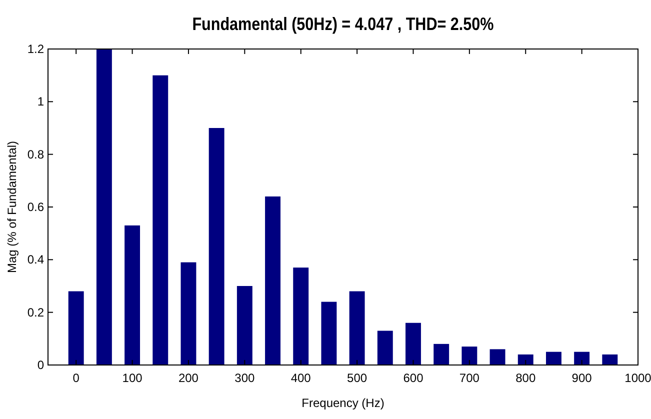  I want to click on x-tick-label: 900, so click(582, 378).